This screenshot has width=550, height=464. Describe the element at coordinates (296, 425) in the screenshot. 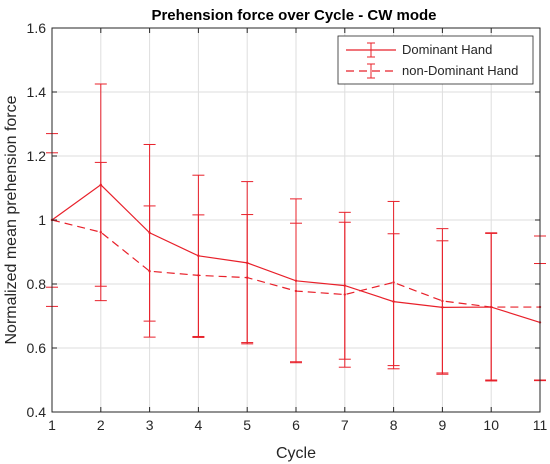

I see `x-tick-label: 6` at that location.